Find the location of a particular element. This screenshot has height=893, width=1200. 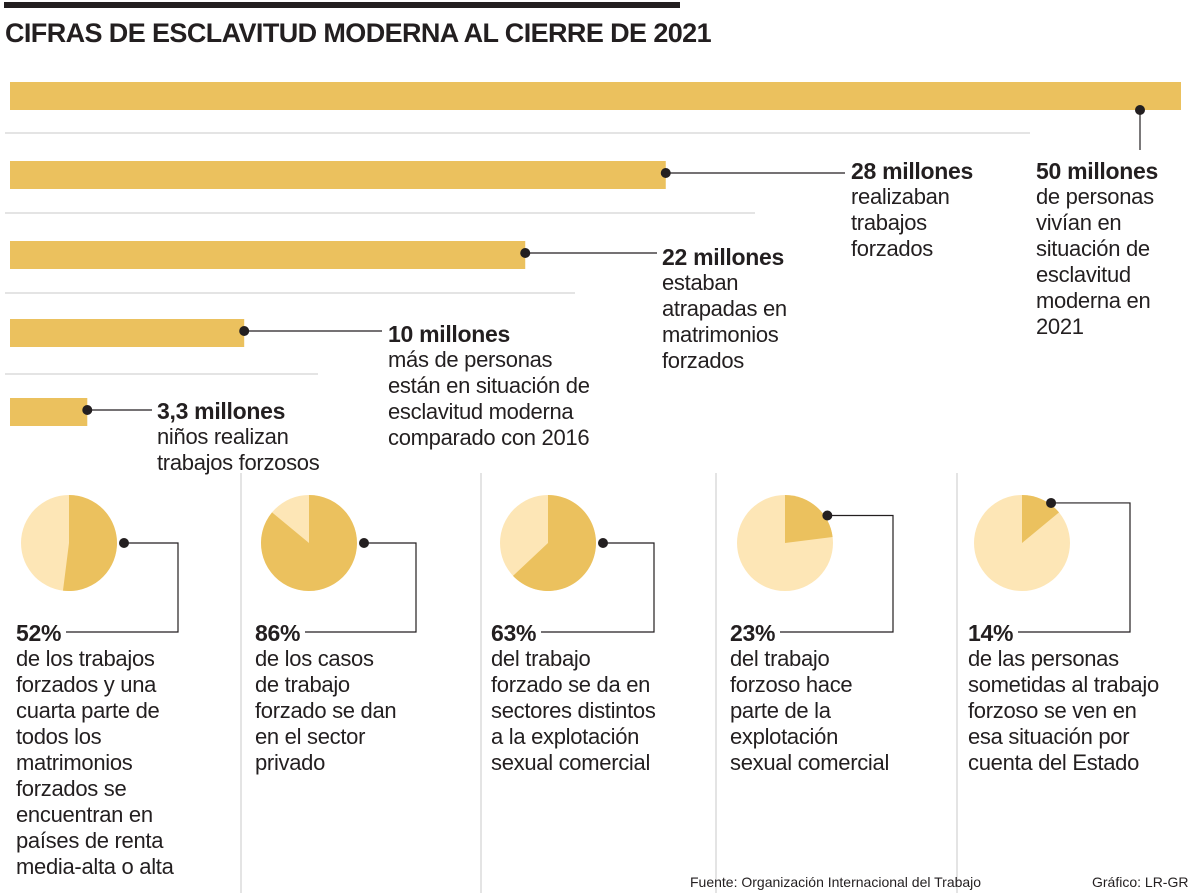

bar-label-1: 28 millones realizaban trabajos forzados is located at coordinates (912, 210).